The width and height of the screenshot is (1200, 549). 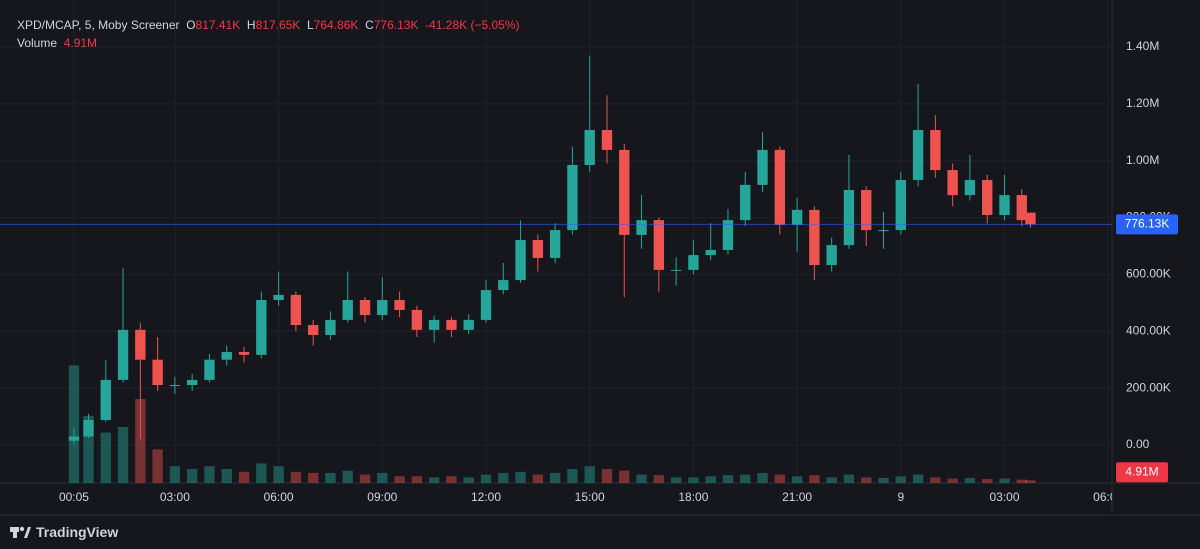 What do you see at coordinates (693, 497) in the screenshot?
I see `x-tick-label: 18:00` at bounding box center [693, 497].